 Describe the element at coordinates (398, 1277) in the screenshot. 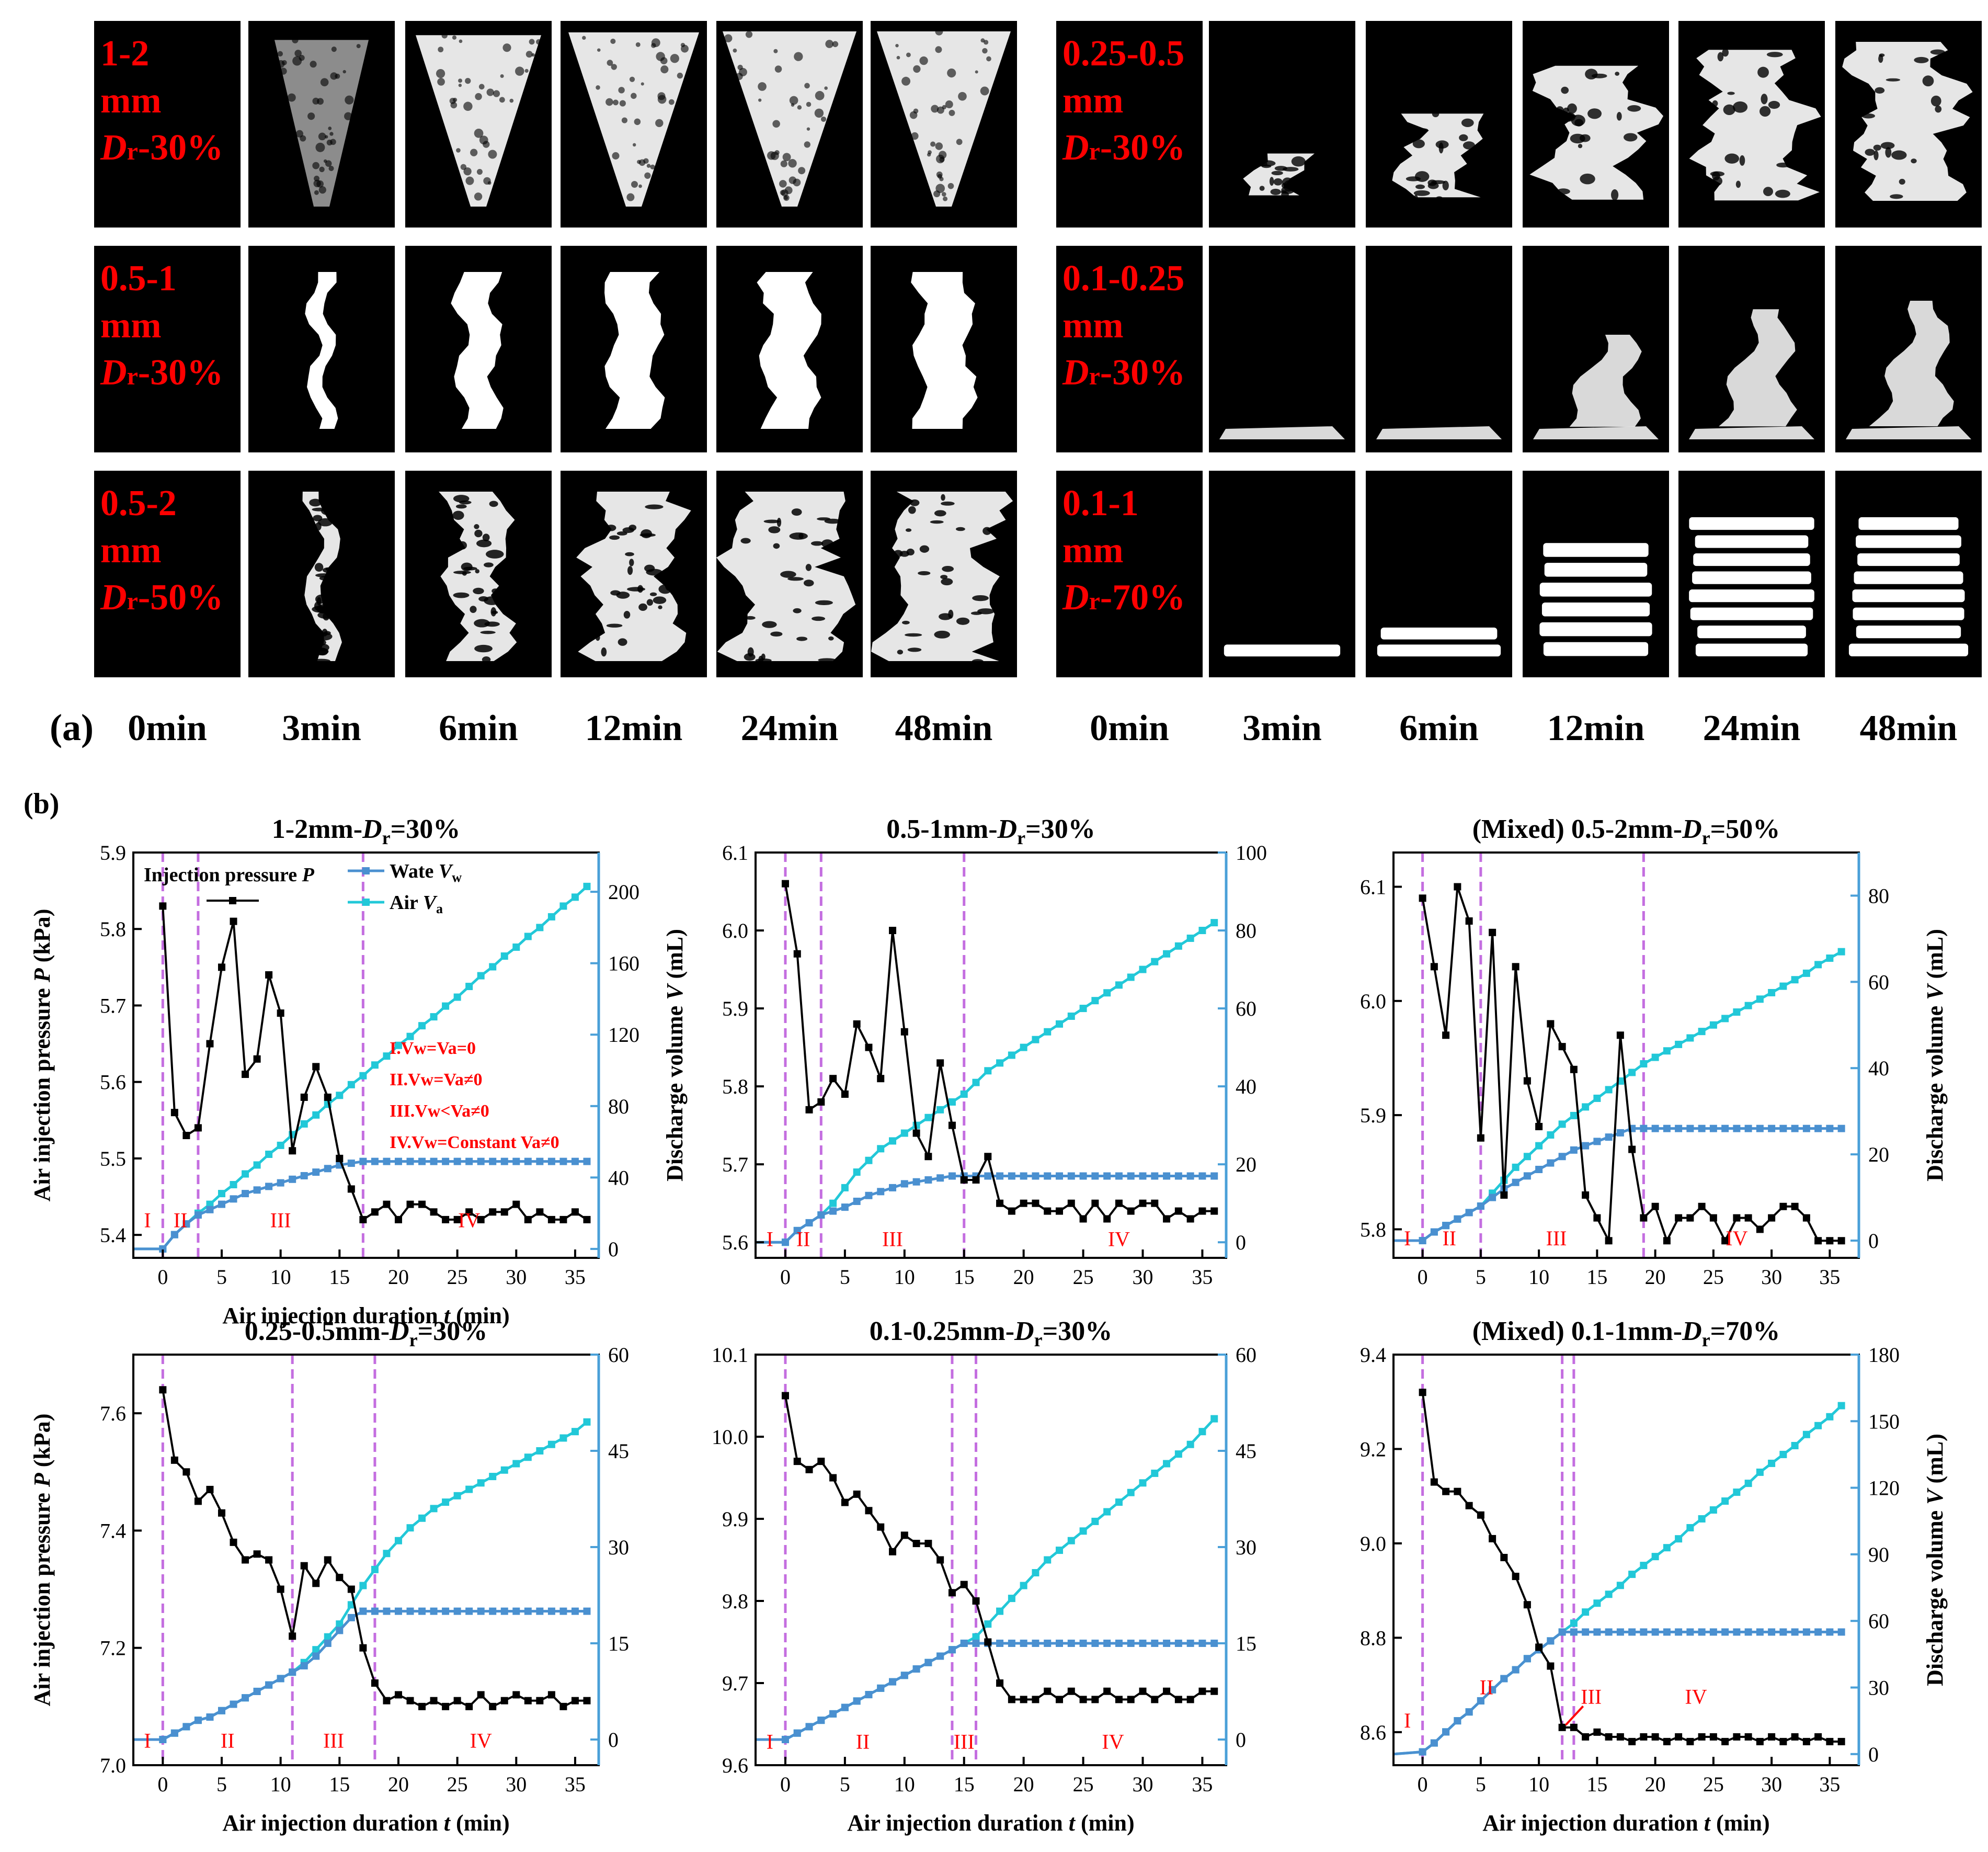

I see `x-tick-label: 20` at that location.